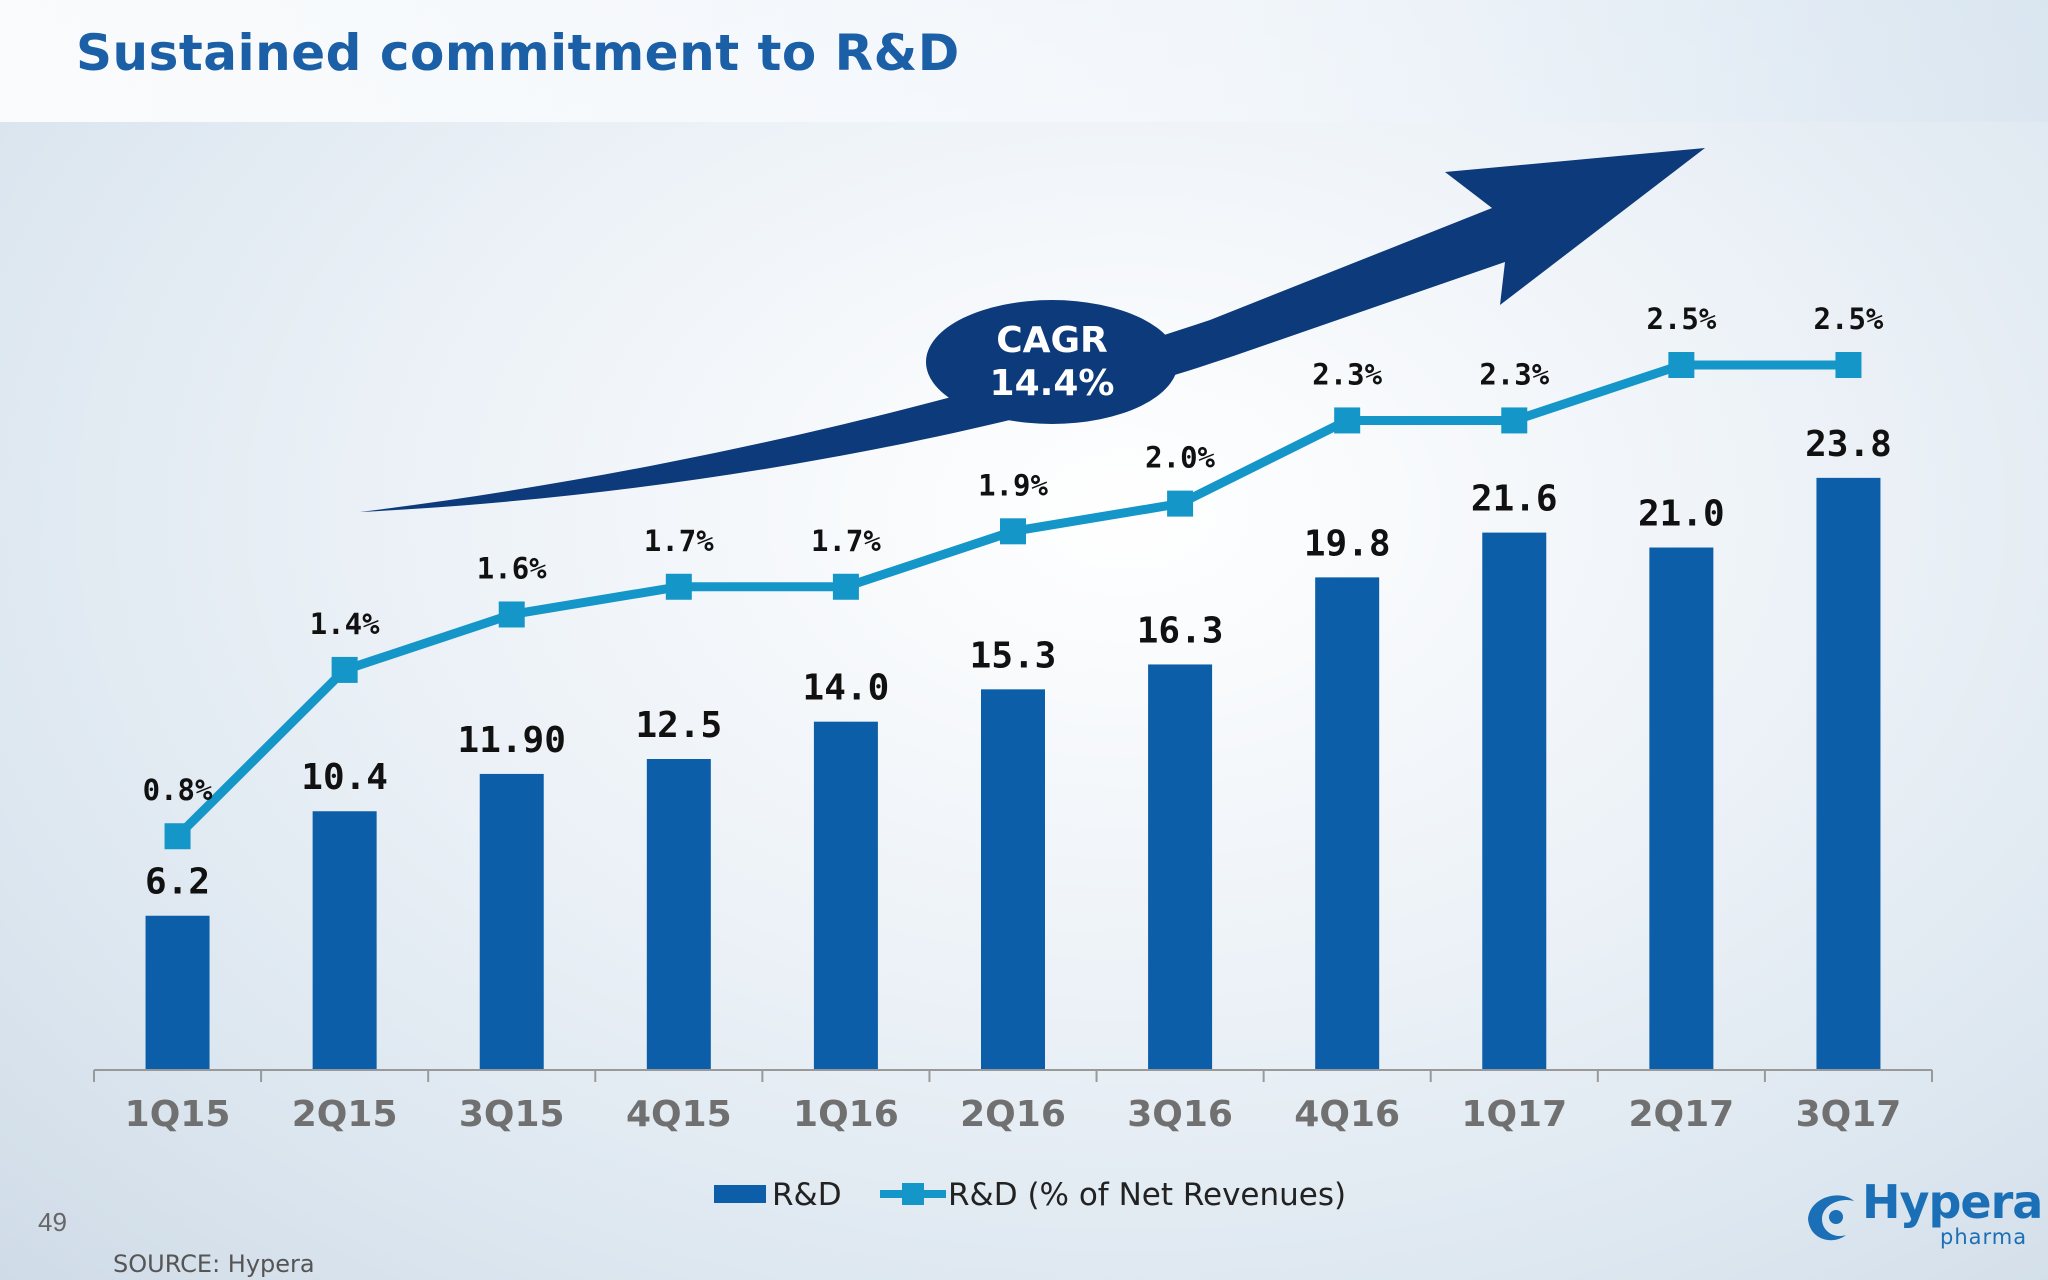 This screenshot has height=1280, width=2048. Describe the element at coordinates (679, 541) in the screenshot. I see `pct-label-4Q15: 1.7%` at that location.